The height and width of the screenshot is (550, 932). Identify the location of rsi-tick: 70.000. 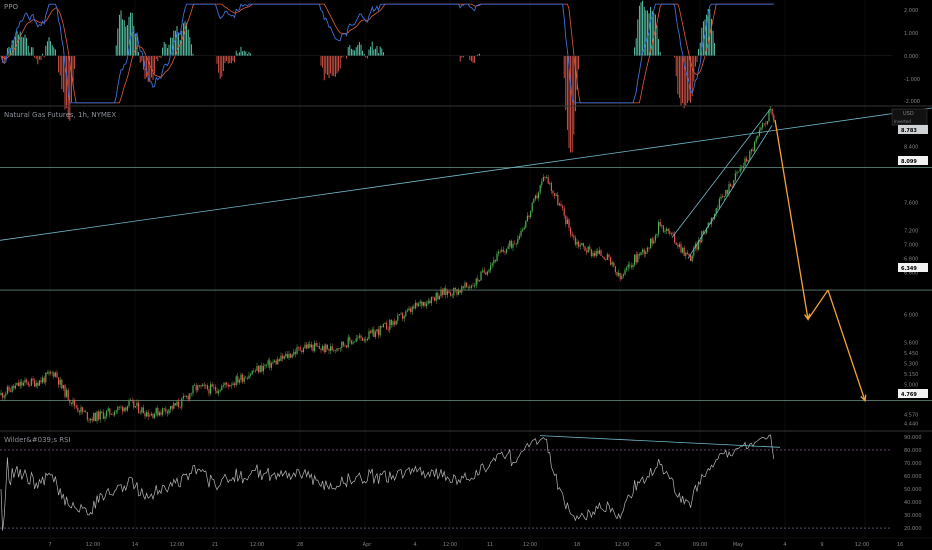
(913, 464).